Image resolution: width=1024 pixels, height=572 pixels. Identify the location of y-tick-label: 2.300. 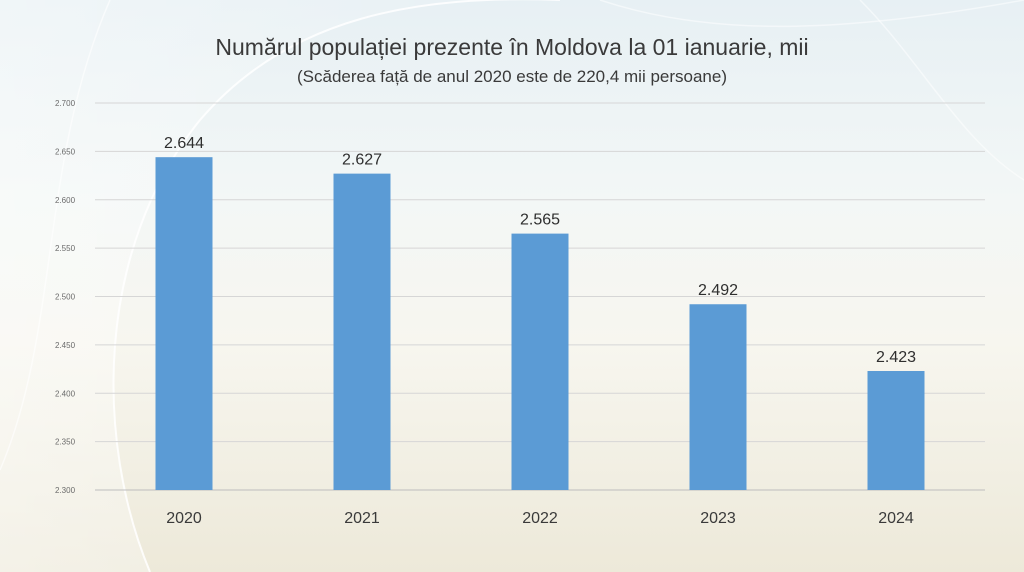
(65, 490).